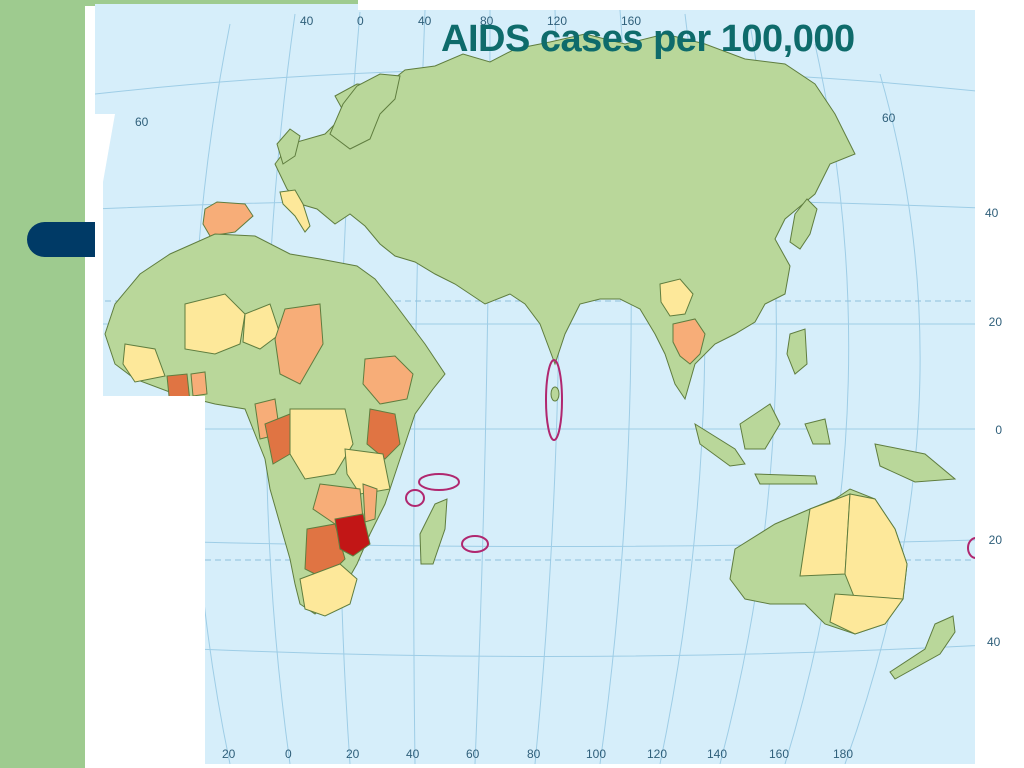 This screenshot has height=768, width=1024. I want to click on tick-bottom-2: 20, so click(353, 754).